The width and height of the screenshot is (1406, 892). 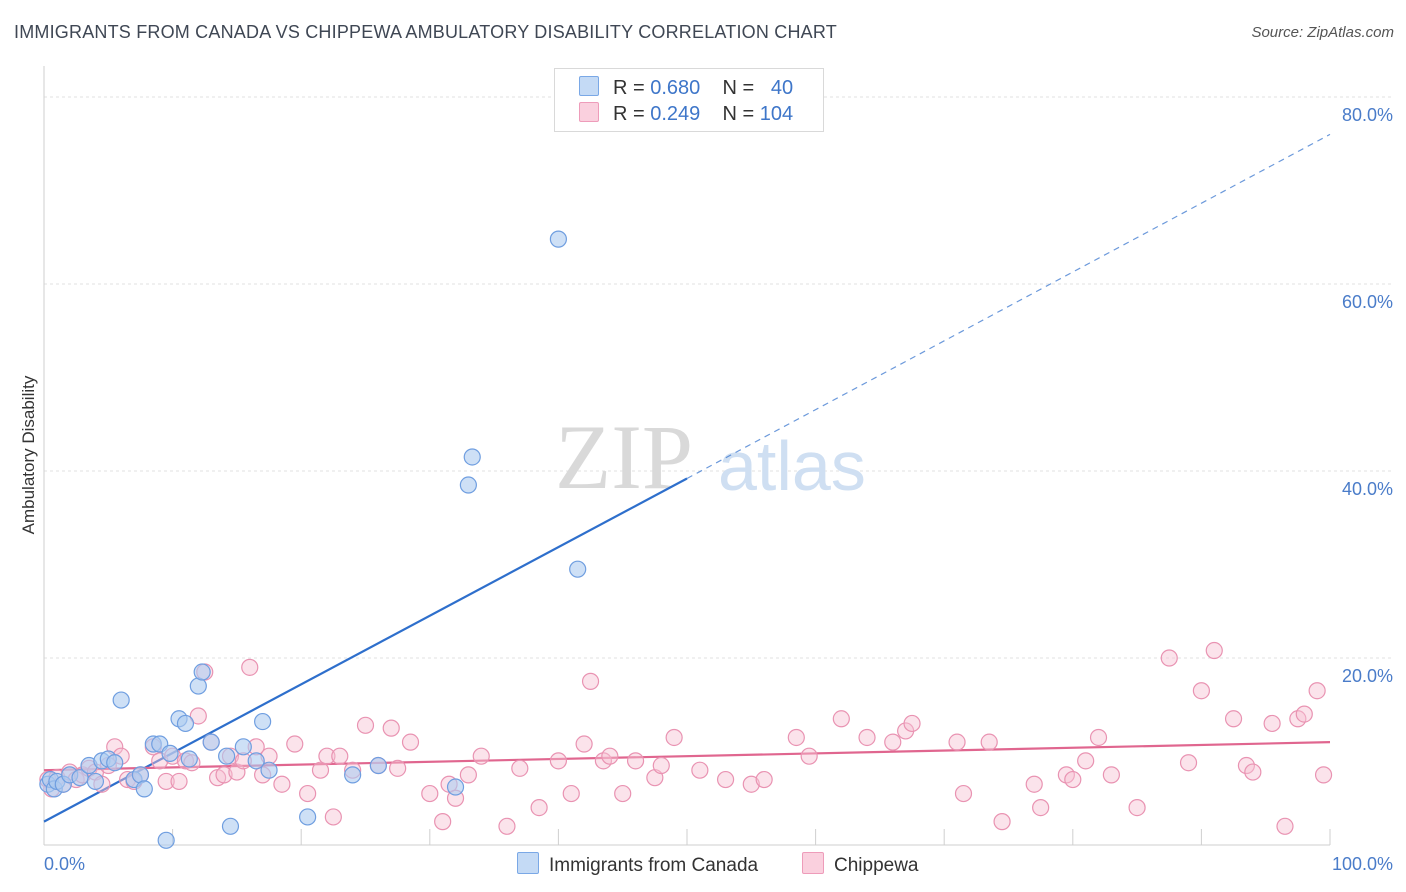 I want to click on bottom-legend-chippewa: Chippewa, so click(x=860, y=864).